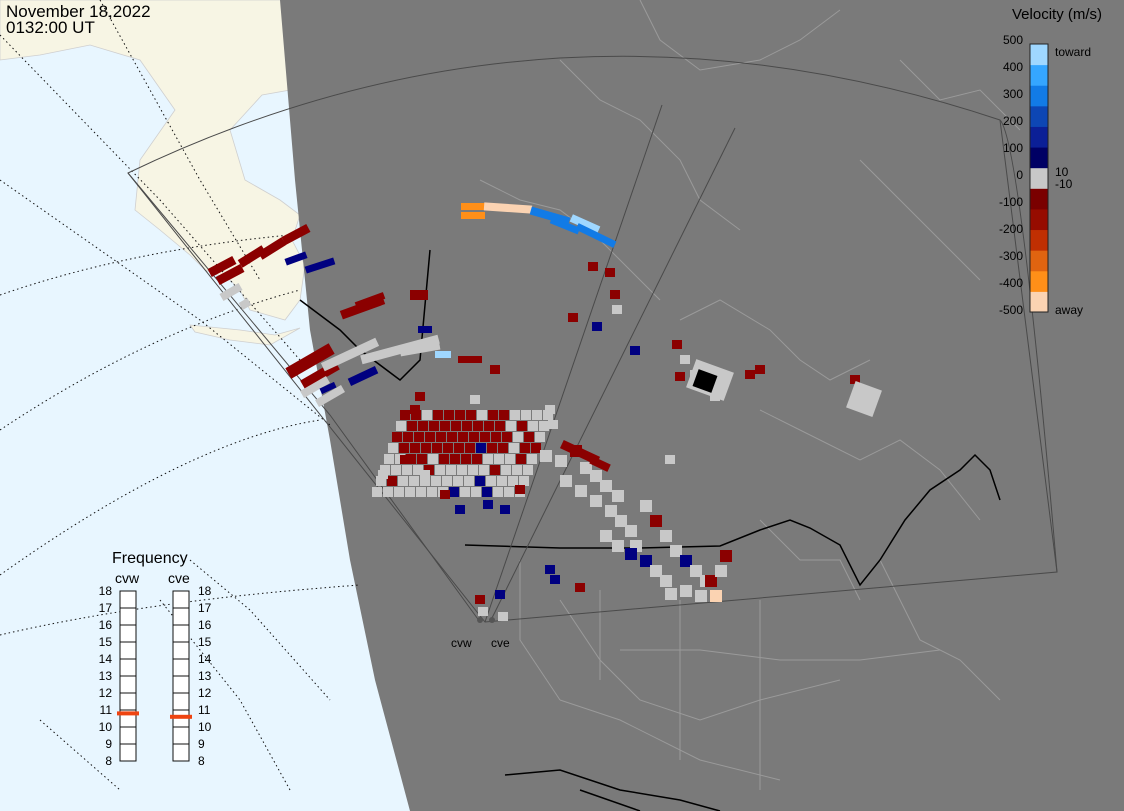 This screenshot has width=1124, height=811. I want to click on colorbar-frame, so click(1039, 178).